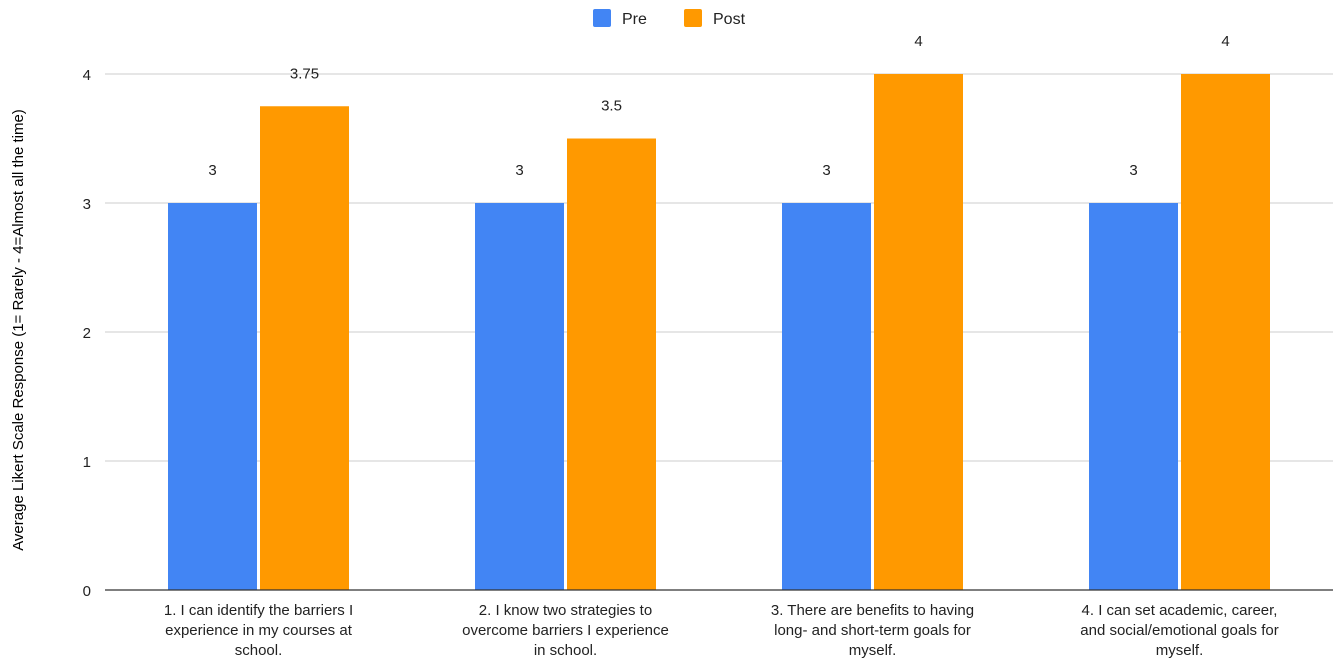 The height and width of the screenshot is (671, 1335). What do you see at coordinates (872, 610) in the screenshot?
I see `x-tick-label: 3. There are benefits to having` at bounding box center [872, 610].